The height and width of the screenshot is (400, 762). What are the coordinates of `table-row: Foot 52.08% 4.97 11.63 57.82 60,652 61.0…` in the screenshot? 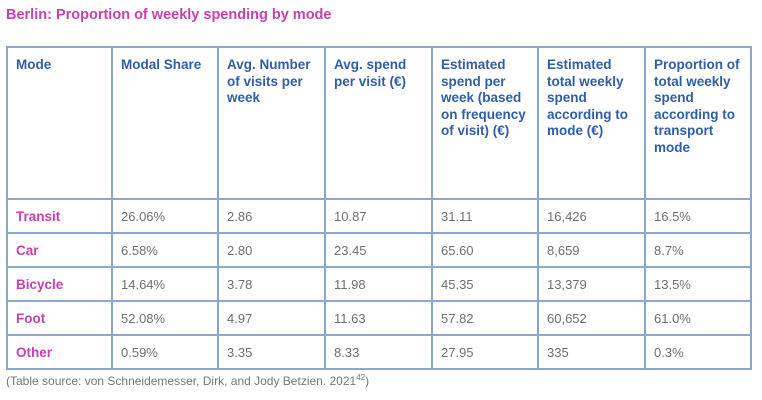 It's located at (379, 318).